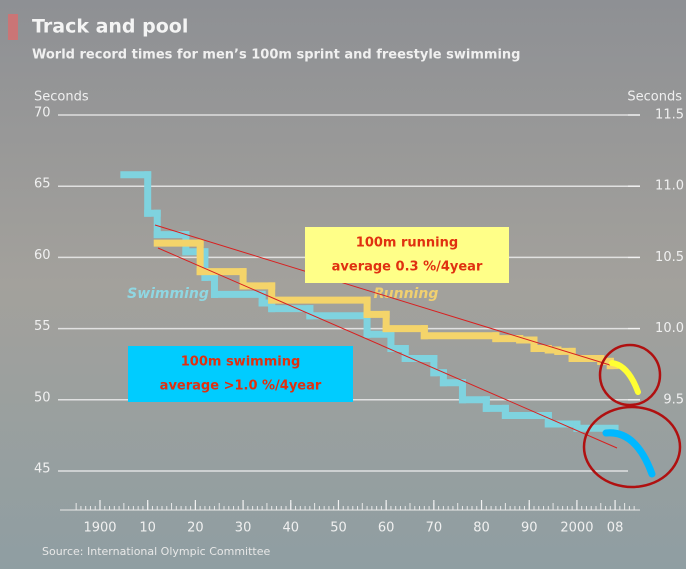  What do you see at coordinates (42, 397) in the screenshot?
I see `y-tick-label: 50` at bounding box center [42, 397].